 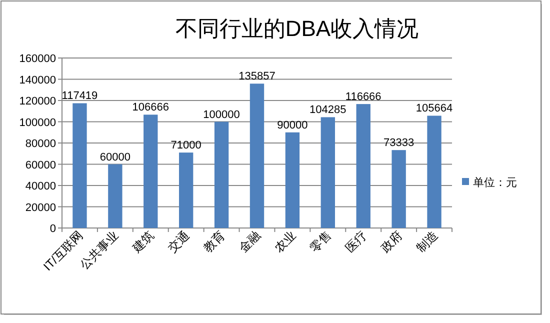 What do you see at coordinates (178, 242) in the screenshot?
I see `x-tick-label: 交通` at bounding box center [178, 242].